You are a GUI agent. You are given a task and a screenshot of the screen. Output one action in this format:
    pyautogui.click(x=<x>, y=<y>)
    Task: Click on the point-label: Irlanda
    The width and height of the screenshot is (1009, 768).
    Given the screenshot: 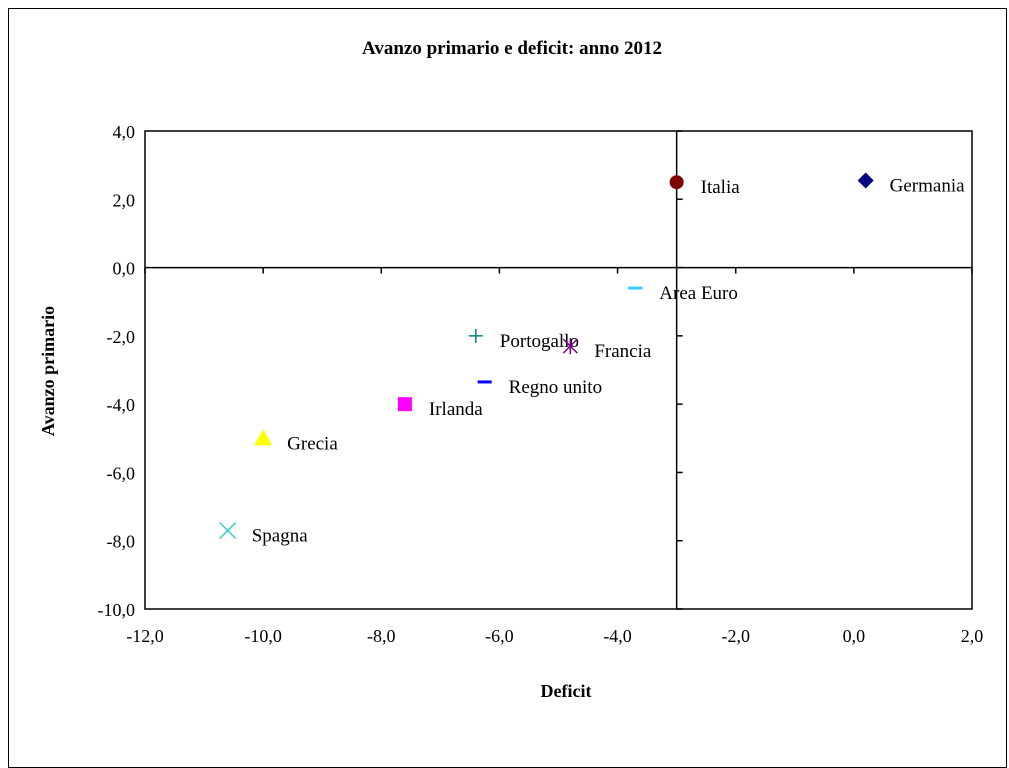 What is the action you would take?
    pyautogui.click(x=456, y=409)
    